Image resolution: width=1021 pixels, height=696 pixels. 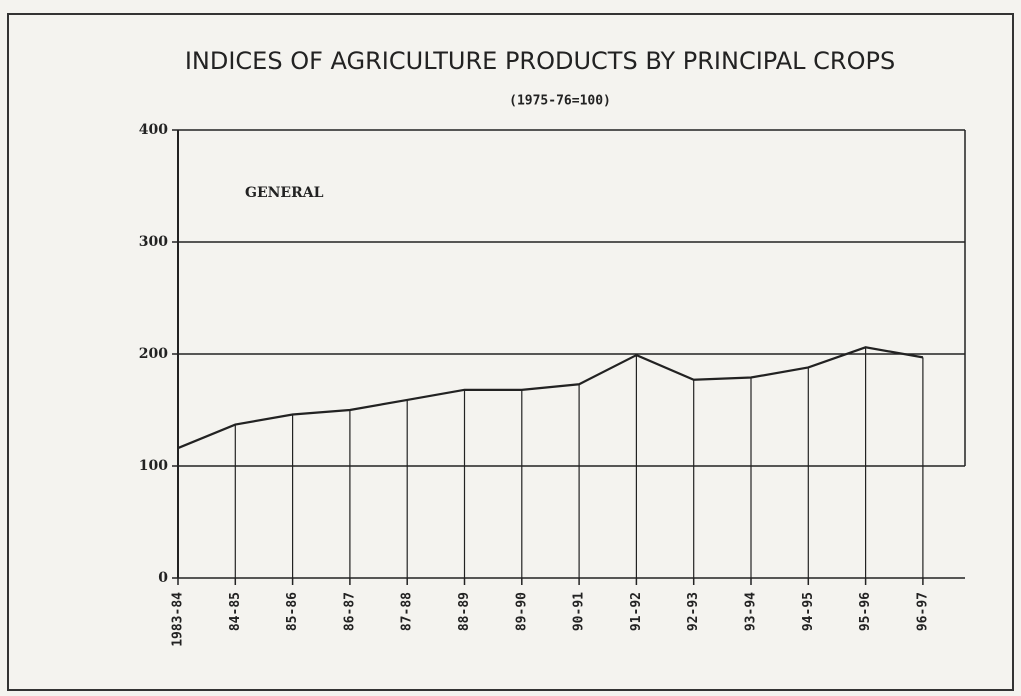 I want to click on x-tick-label: 95-96, so click(x=865, y=611).